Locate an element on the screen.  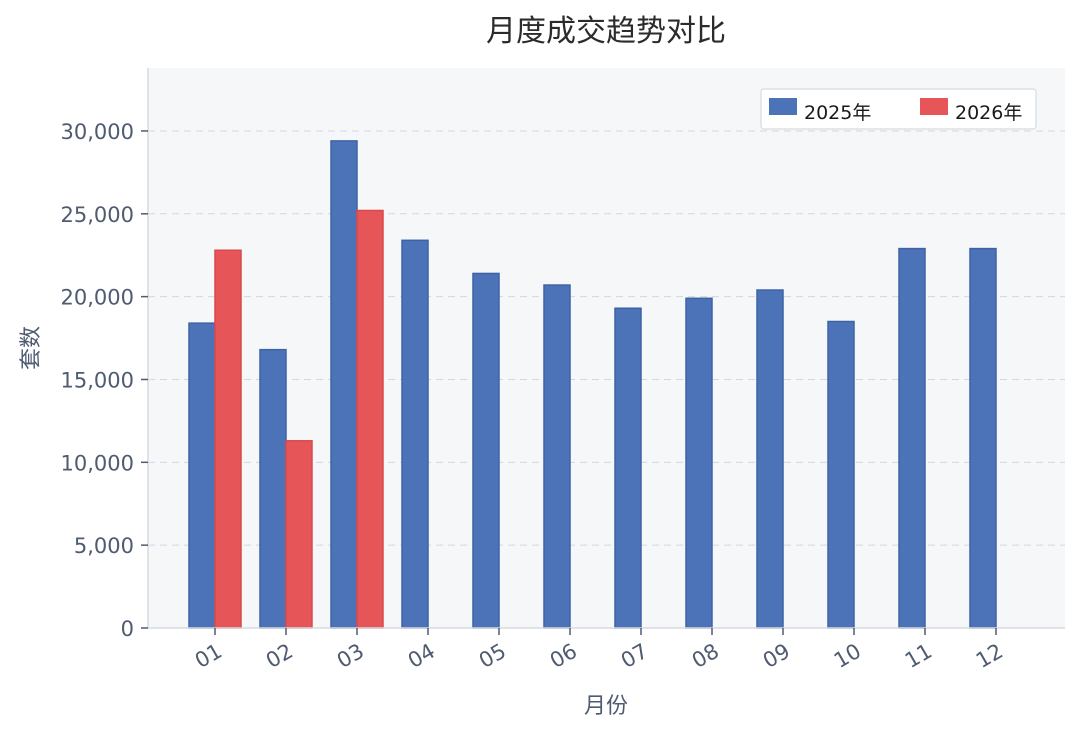
x-tick-label: 08 is located at coordinates (705, 656).